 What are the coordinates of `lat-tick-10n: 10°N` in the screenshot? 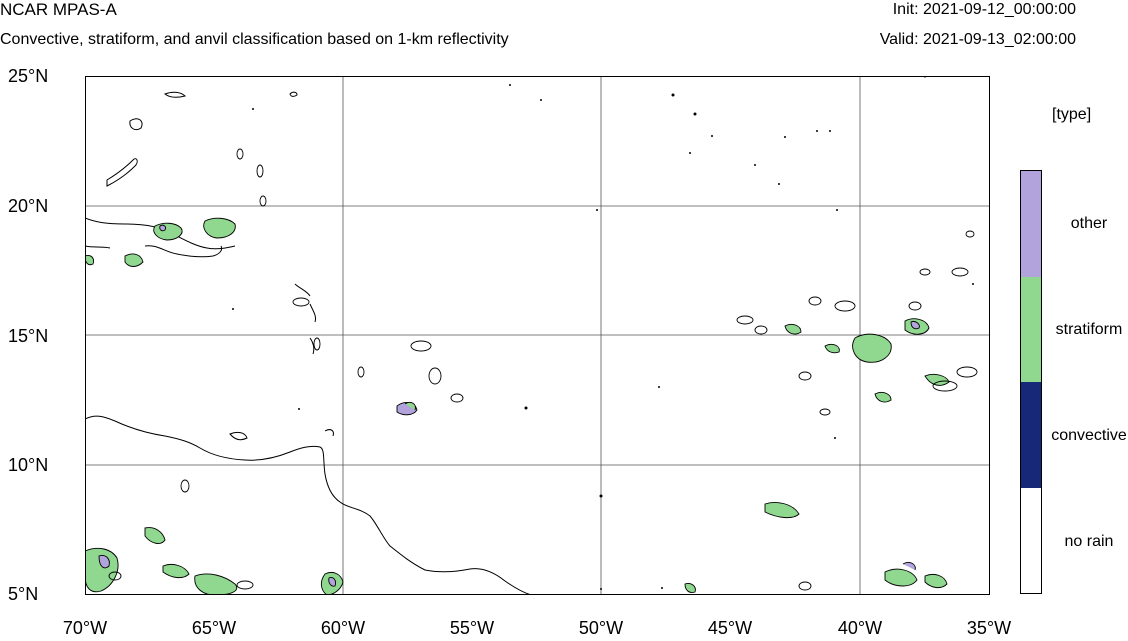 It's located at (28, 465).